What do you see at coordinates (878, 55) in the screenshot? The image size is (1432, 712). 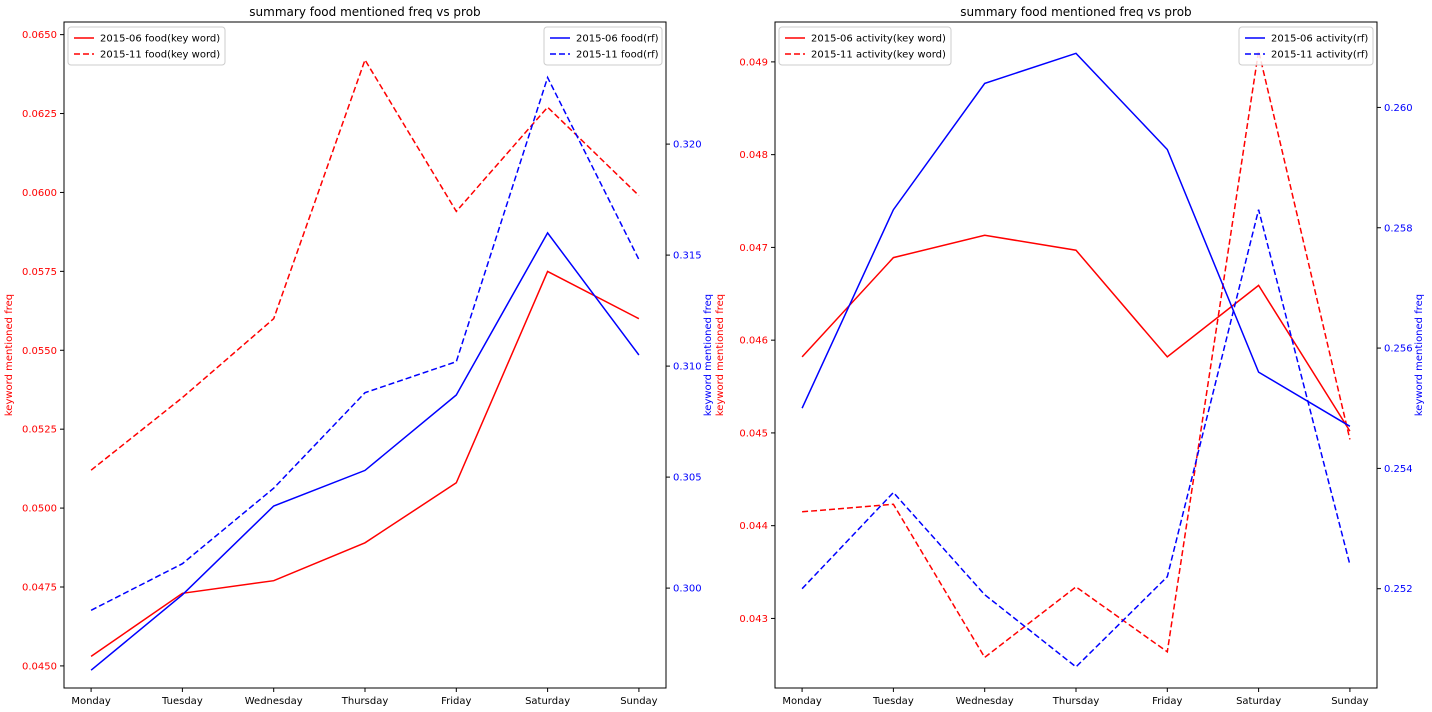 I see `legend-label: 2015-11 activity(key word)` at bounding box center [878, 55].